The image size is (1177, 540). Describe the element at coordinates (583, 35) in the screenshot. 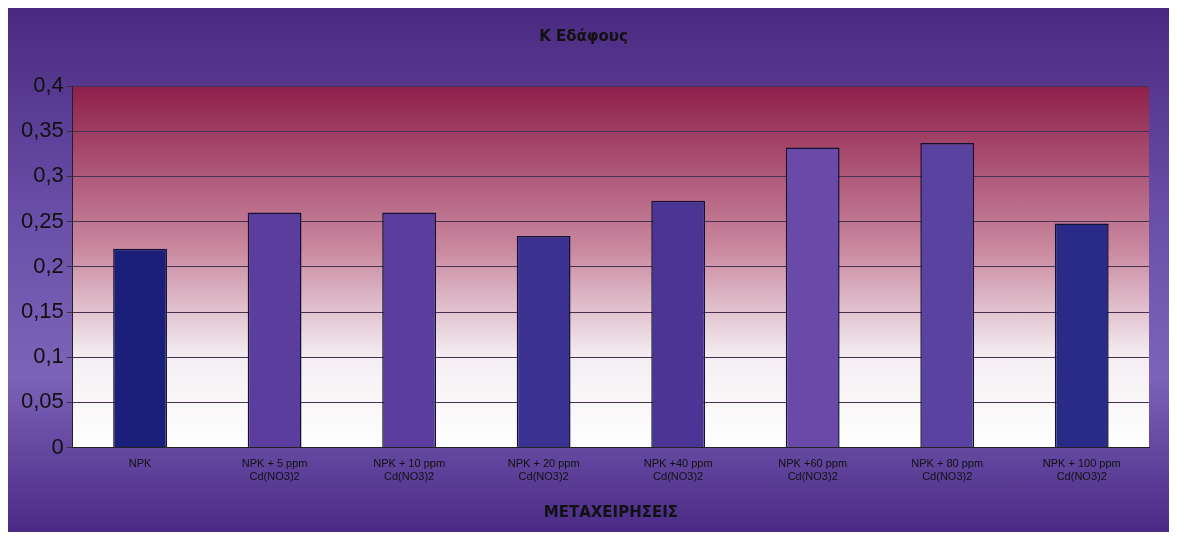

I see `chart-title: Κ Εδάφους` at that location.